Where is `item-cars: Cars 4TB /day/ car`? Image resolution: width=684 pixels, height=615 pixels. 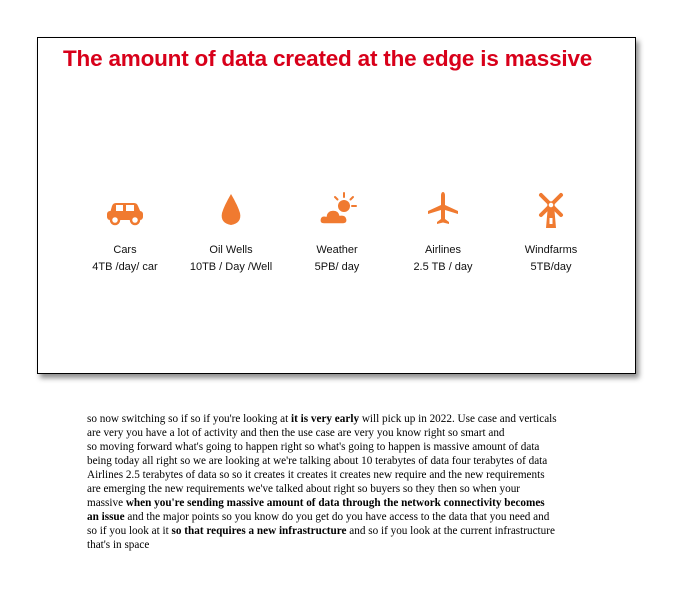 item-cars: Cars 4TB /day/ car is located at coordinates (125, 232).